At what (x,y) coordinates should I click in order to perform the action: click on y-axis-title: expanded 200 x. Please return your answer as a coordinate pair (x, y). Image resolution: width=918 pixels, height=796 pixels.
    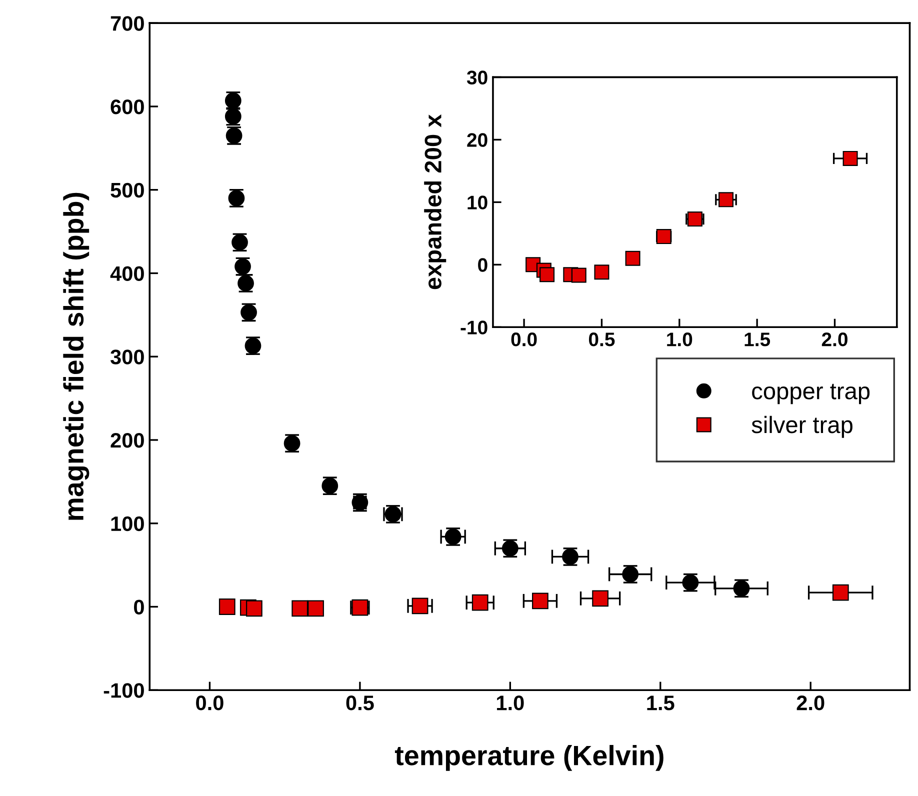
    Looking at the image, I should click on (435, 202).